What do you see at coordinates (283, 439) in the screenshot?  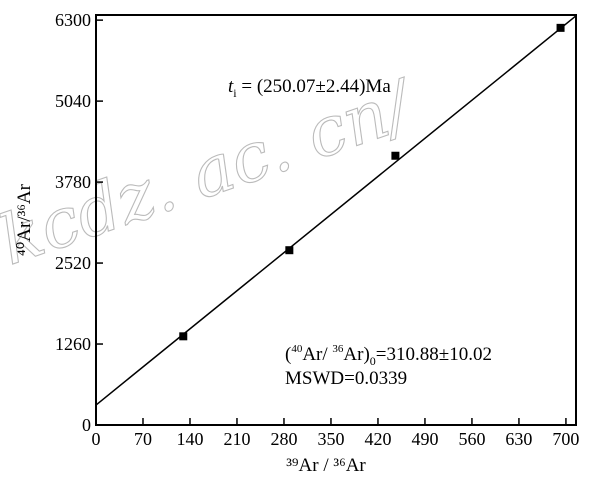 I see `x-tick-label: 280` at bounding box center [283, 439].